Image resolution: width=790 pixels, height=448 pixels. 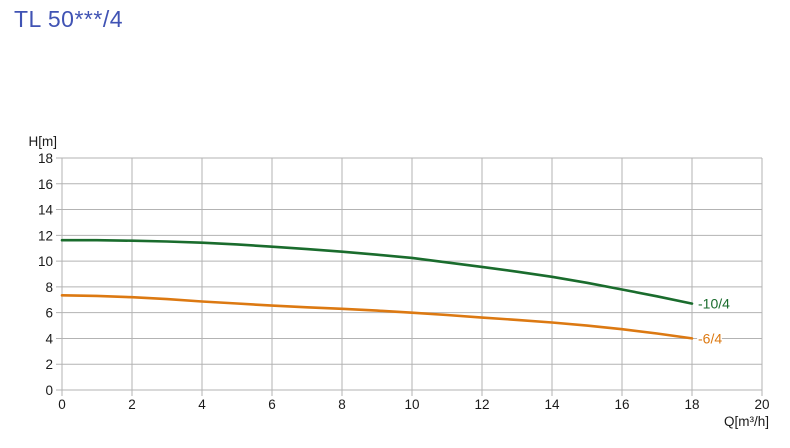 I want to click on y-tick-label: 2, so click(x=49, y=364).